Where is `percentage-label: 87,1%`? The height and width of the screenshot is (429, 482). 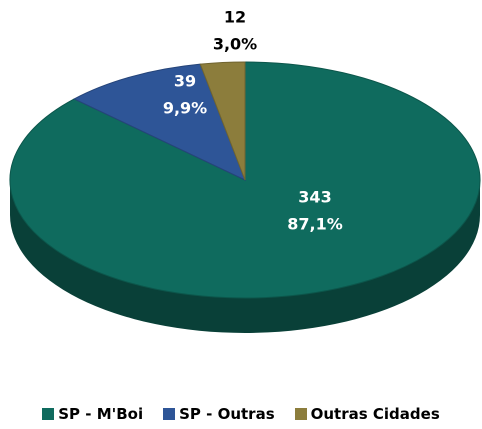 percentage-label: 87,1% is located at coordinates (315, 224).